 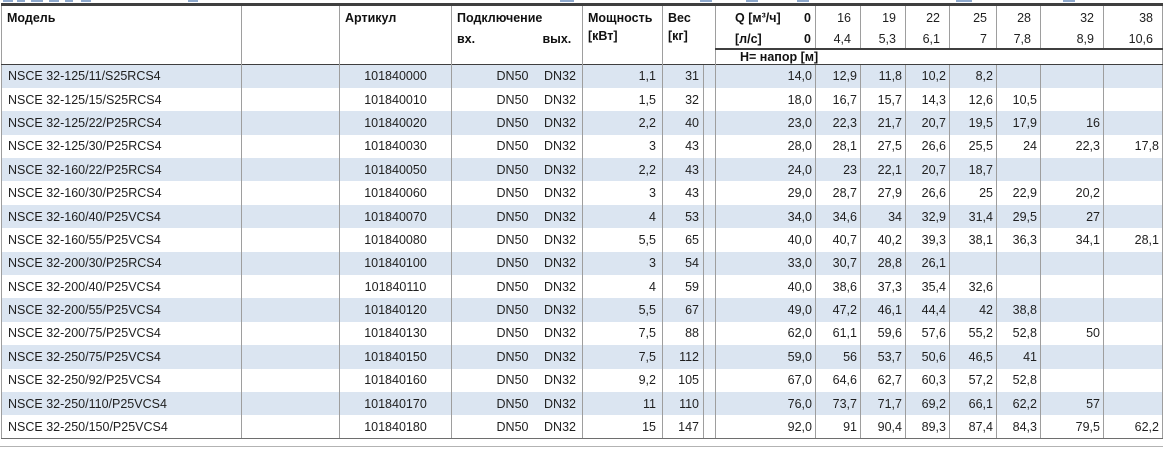 What do you see at coordinates (683, 170) in the screenshot?
I see `weight-cell: 43` at bounding box center [683, 170].